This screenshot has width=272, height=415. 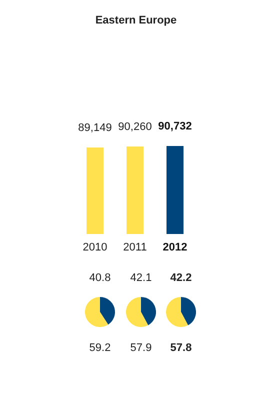 What do you see at coordinates (135, 126) in the screenshot?
I see `data-label: 90,260` at bounding box center [135, 126].